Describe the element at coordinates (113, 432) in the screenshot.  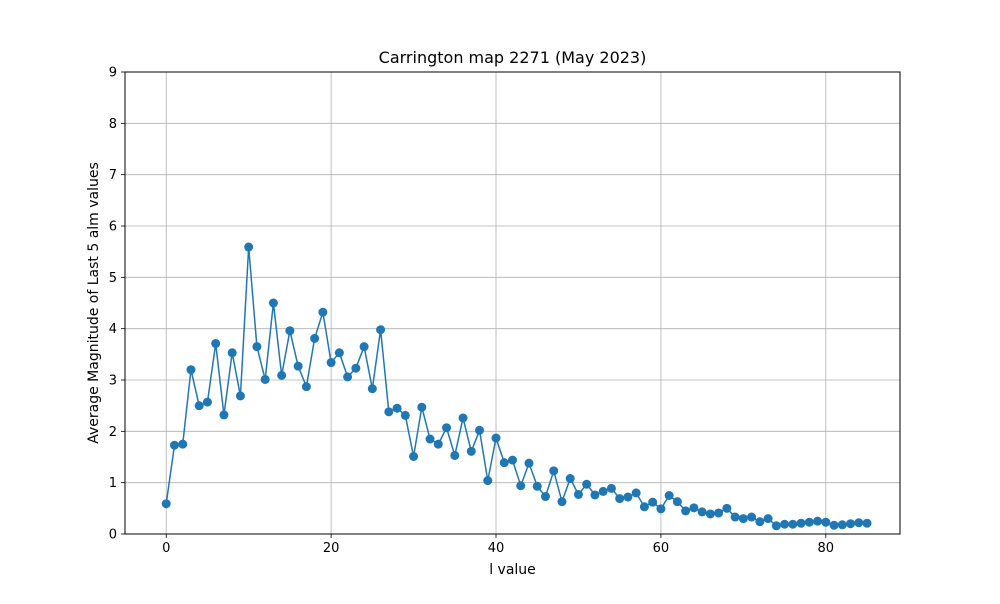
I see `y-tick-label: 2` at that location.